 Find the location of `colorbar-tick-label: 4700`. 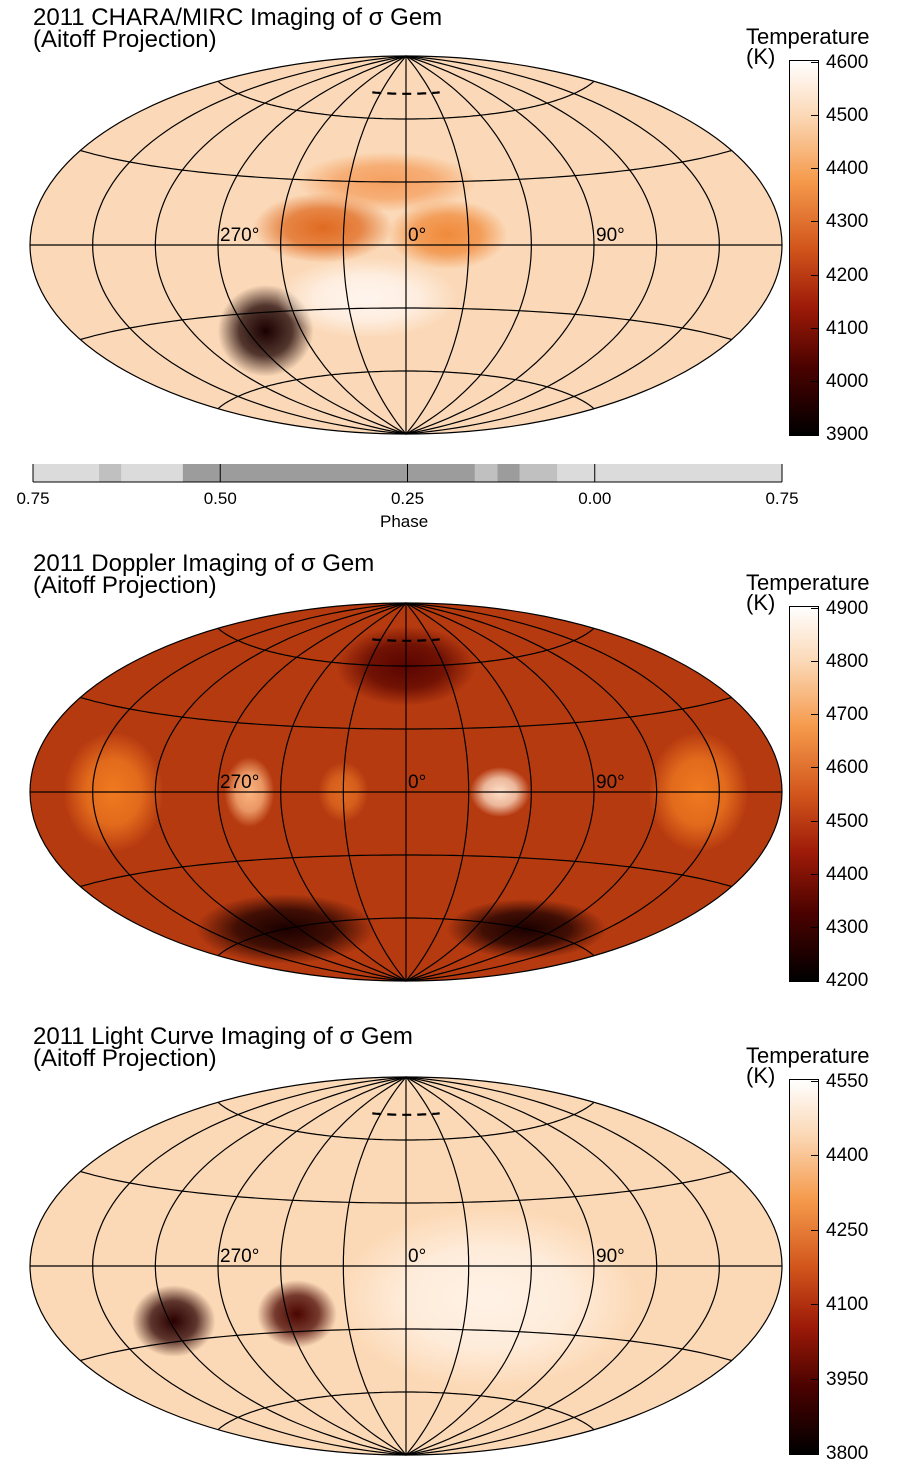

colorbar-tick-label: 4700 is located at coordinates (847, 715).